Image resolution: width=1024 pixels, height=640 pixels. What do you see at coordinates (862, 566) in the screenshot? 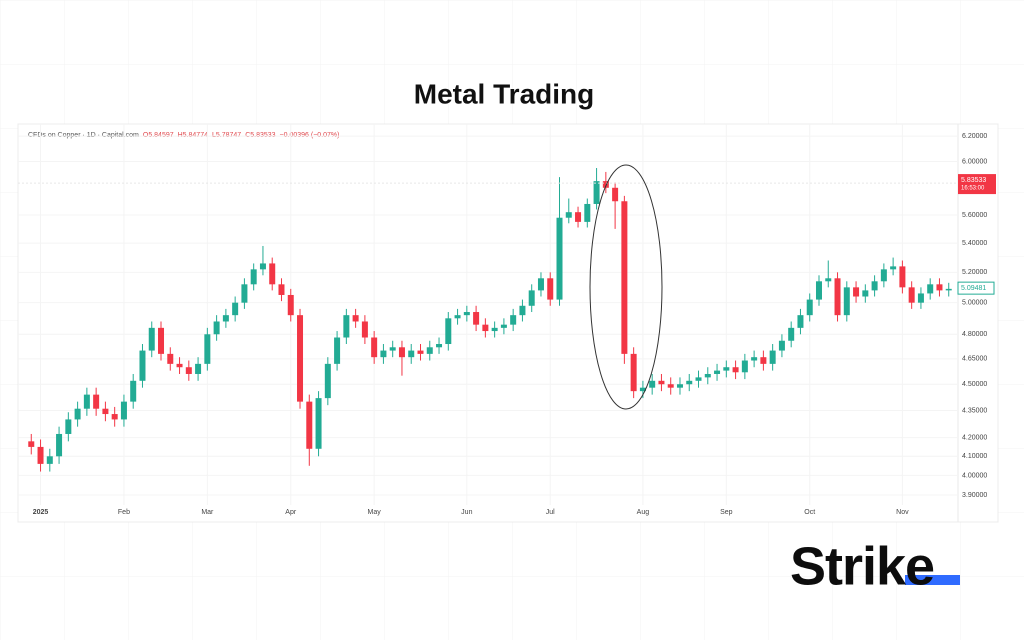
I see `logo: Strike` at bounding box center [862, 566].